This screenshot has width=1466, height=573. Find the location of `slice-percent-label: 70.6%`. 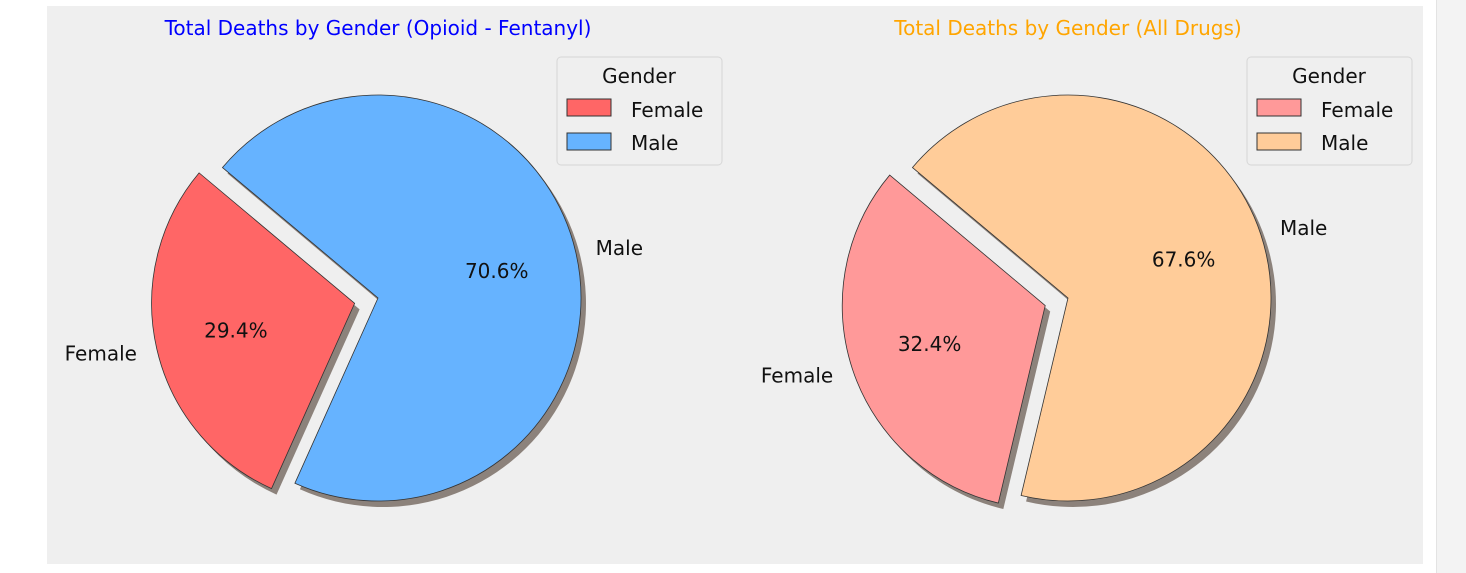

slice-percent-label: 70.6% is located at coordinates (497, 271).